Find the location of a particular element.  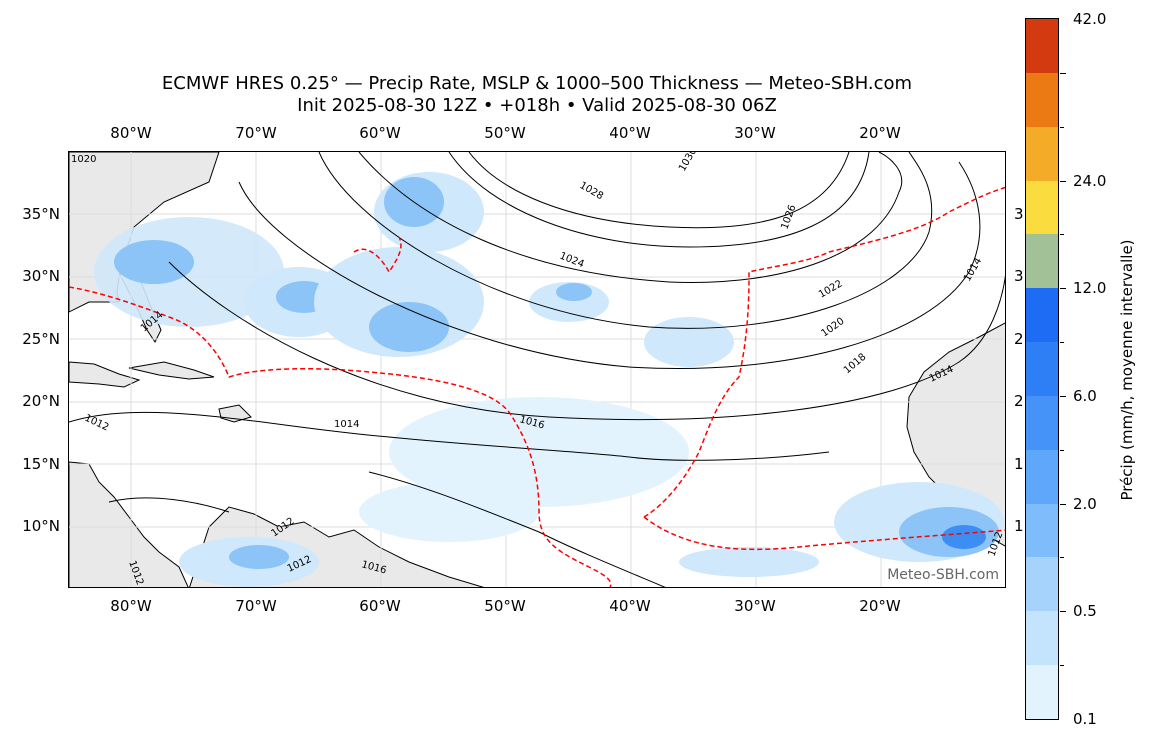

colorbar-tick-label: 24.0 is located at coordinates (1090, 180).